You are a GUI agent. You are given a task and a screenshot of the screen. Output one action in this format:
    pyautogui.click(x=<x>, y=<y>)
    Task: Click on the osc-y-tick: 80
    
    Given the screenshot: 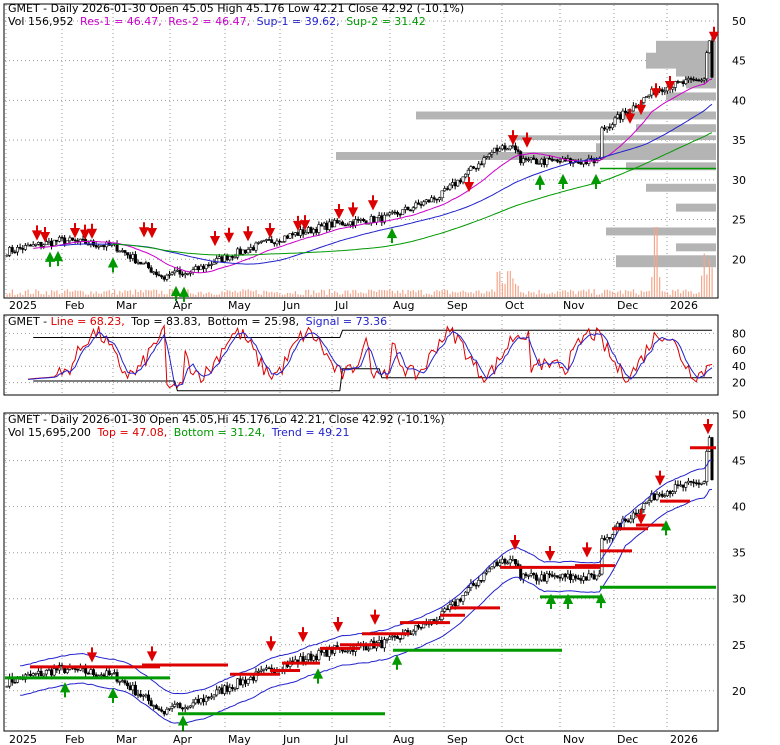 What is the action you would take?
    pyautogui.click(x=739, y=333)
    